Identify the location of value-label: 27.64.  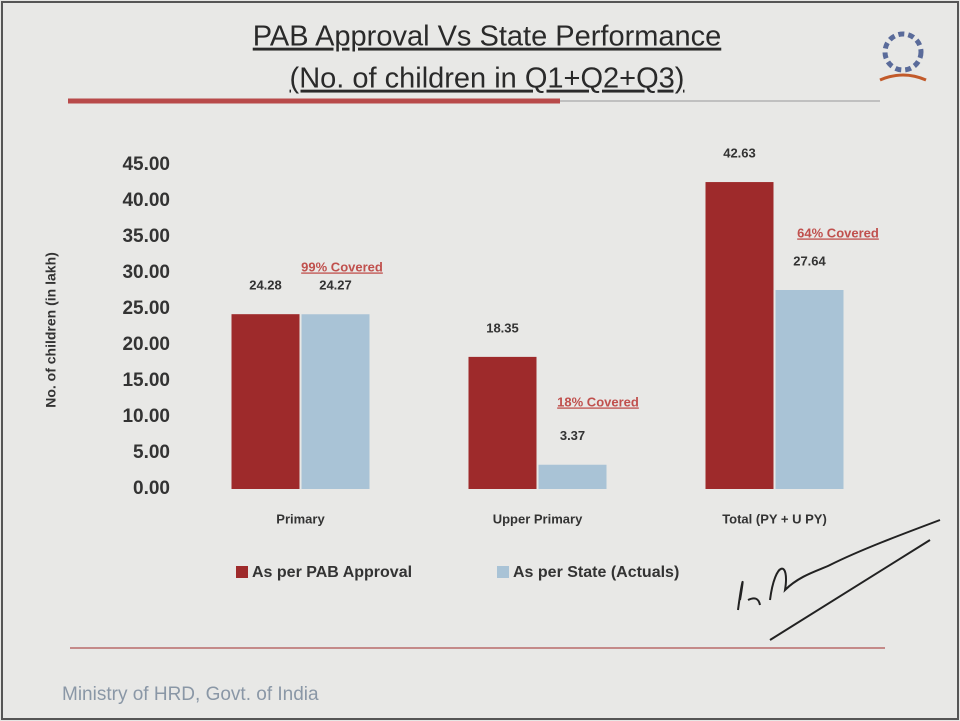
(809, 260).